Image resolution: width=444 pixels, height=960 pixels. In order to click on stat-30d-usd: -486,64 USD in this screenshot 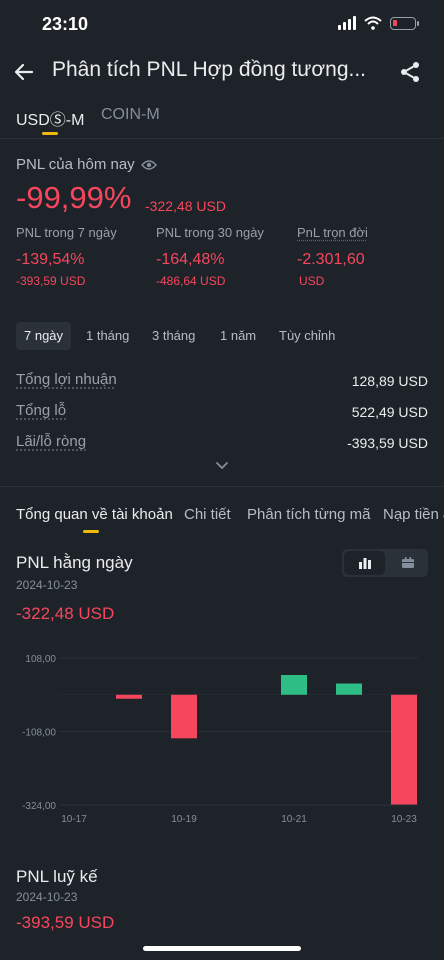, I will do `click(191, 281)`.